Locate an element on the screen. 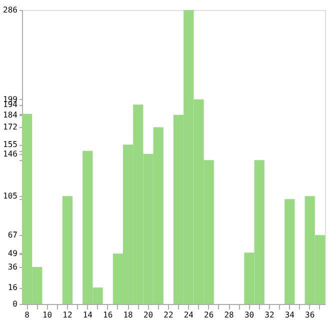 This screenshot has height=321, width=333. y-tick-label: 172 is located at coordinates (10, 127).